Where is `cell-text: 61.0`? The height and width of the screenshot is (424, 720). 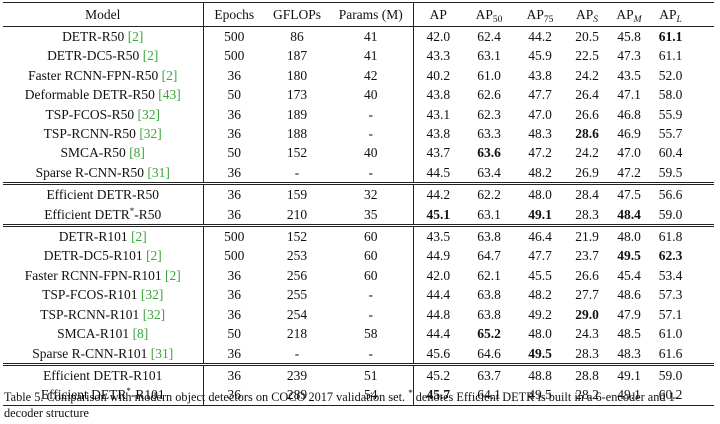
cell-text: 61.0 is located at coordinates (489, 75).